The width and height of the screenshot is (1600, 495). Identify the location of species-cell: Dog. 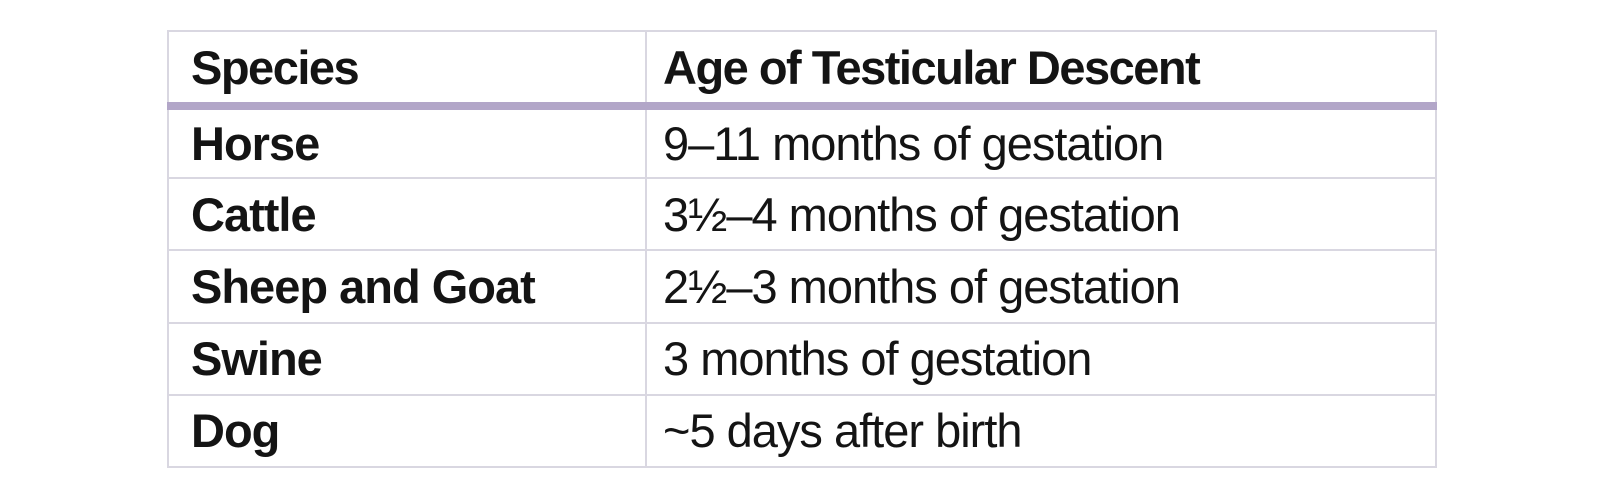
(407, 431).